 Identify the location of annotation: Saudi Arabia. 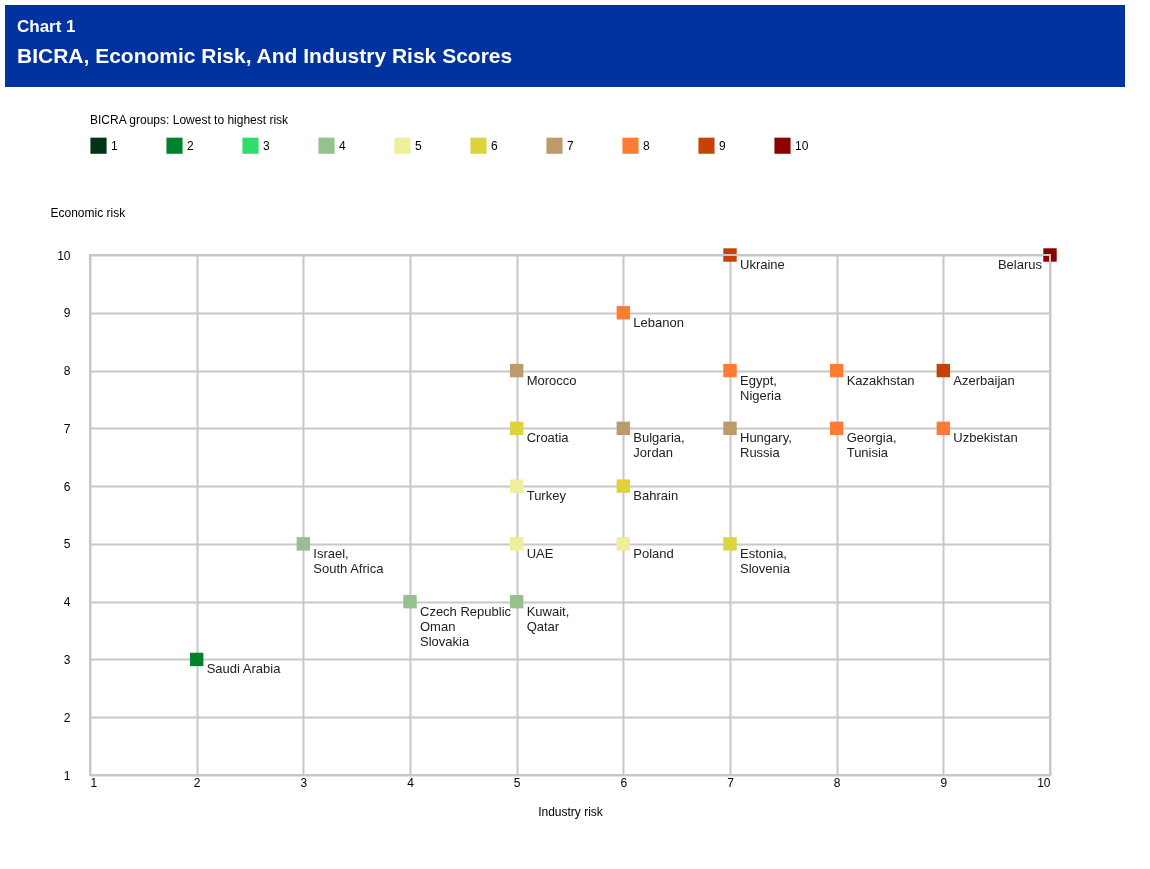
(244, 669).